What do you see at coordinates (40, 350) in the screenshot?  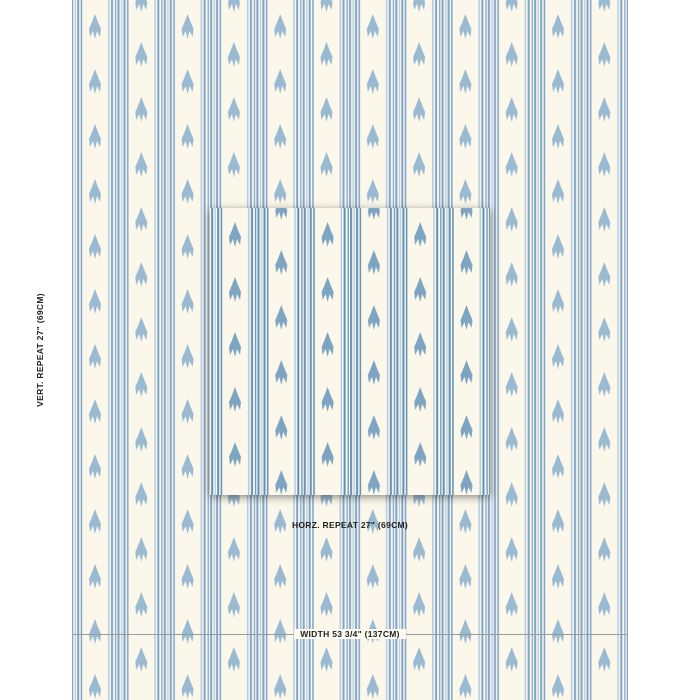 I see `vertical-repeat-label: VERT. REPEAT 27" (69CM)` at bounding box center [40, 350].